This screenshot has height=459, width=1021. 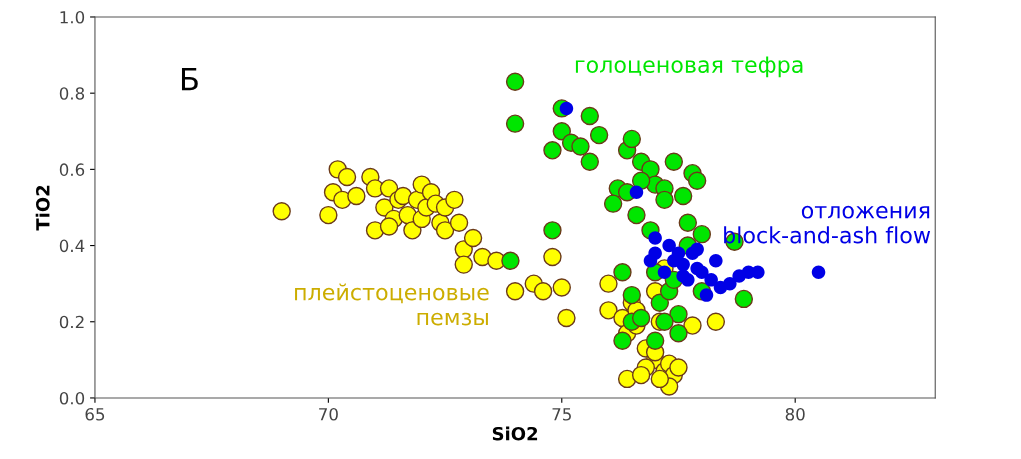 I want to click on y-tick-label: 0.8, so click(x=72, y=93).